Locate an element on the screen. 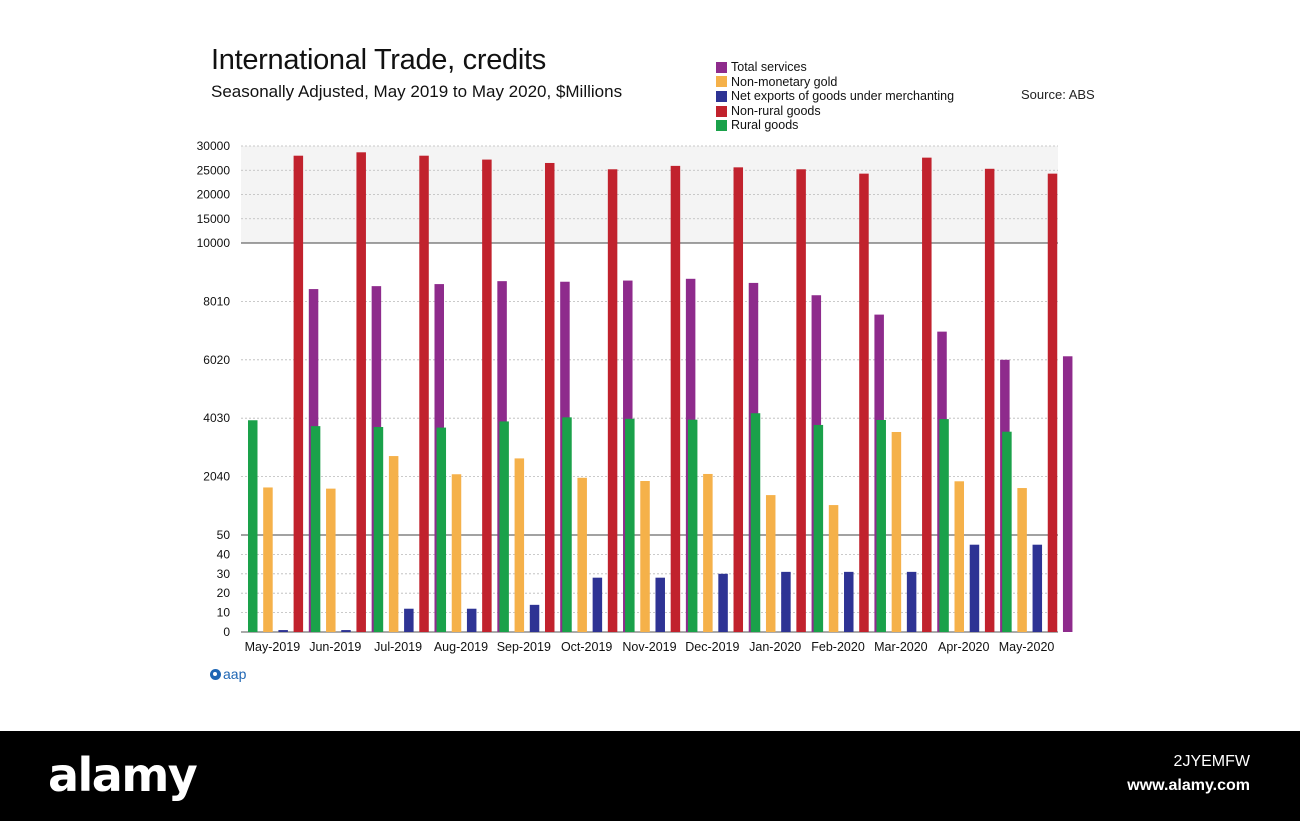 The height and width of the screenshot is (821, 1300). legend-item-total-services: Total services is located at coordinates (835, 67).